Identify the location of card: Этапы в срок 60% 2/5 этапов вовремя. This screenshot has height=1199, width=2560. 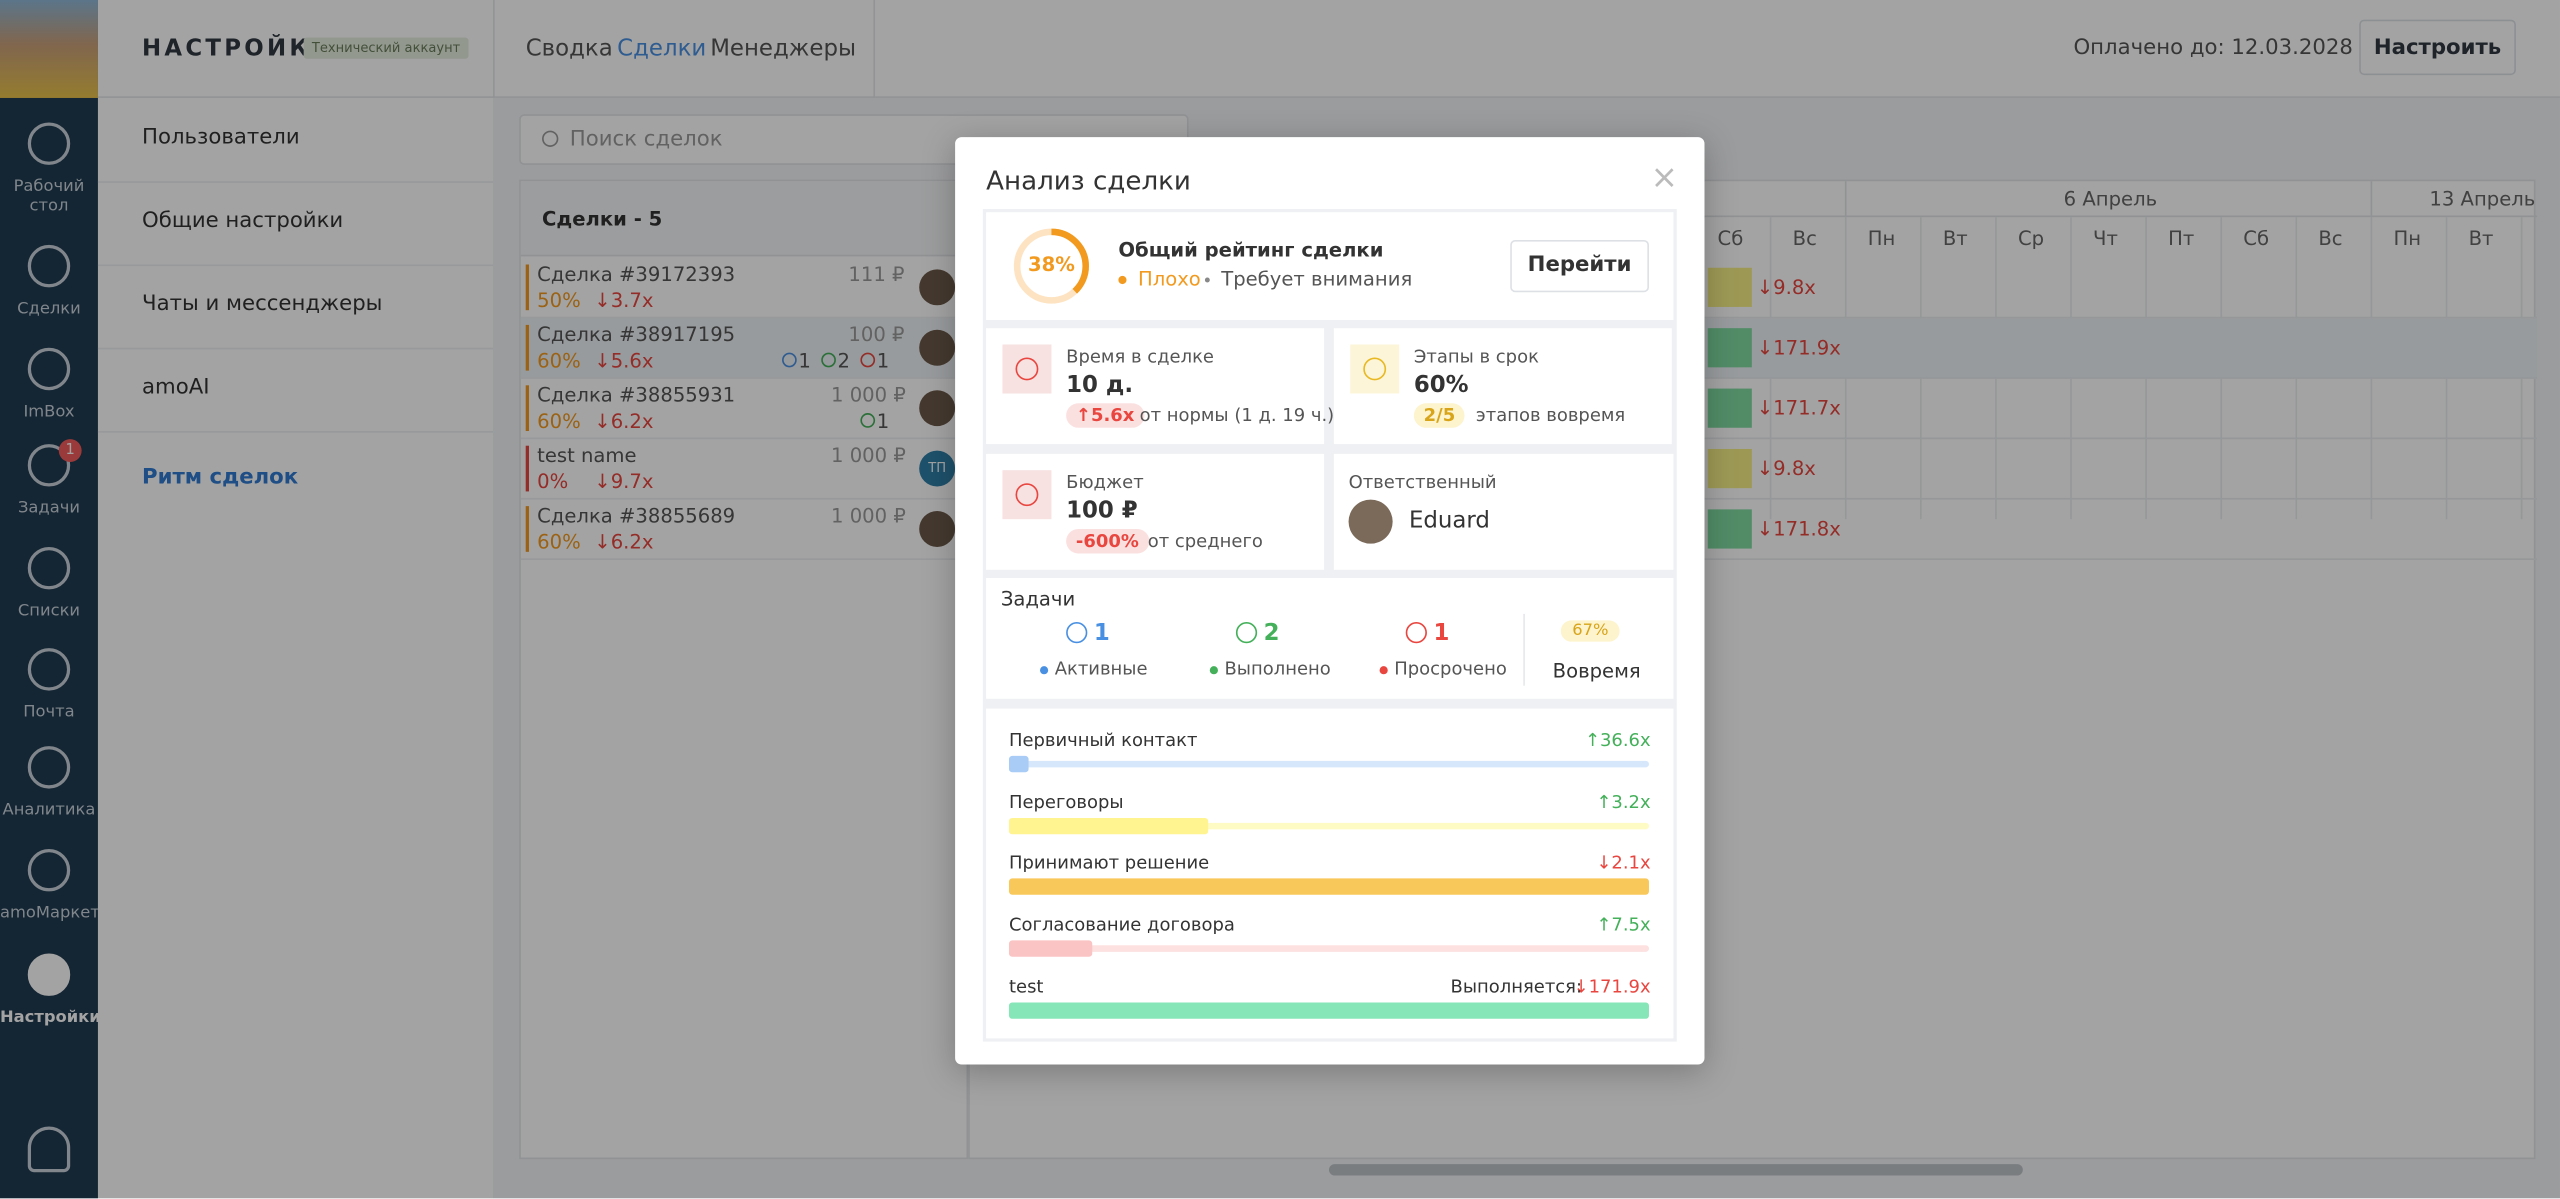
(1502, 386).